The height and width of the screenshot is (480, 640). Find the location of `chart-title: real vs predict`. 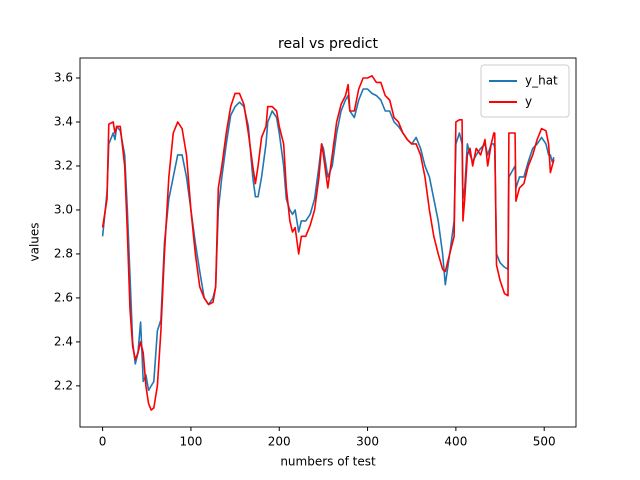

chart-title: real vs predict is located at coordinates (328, 44).